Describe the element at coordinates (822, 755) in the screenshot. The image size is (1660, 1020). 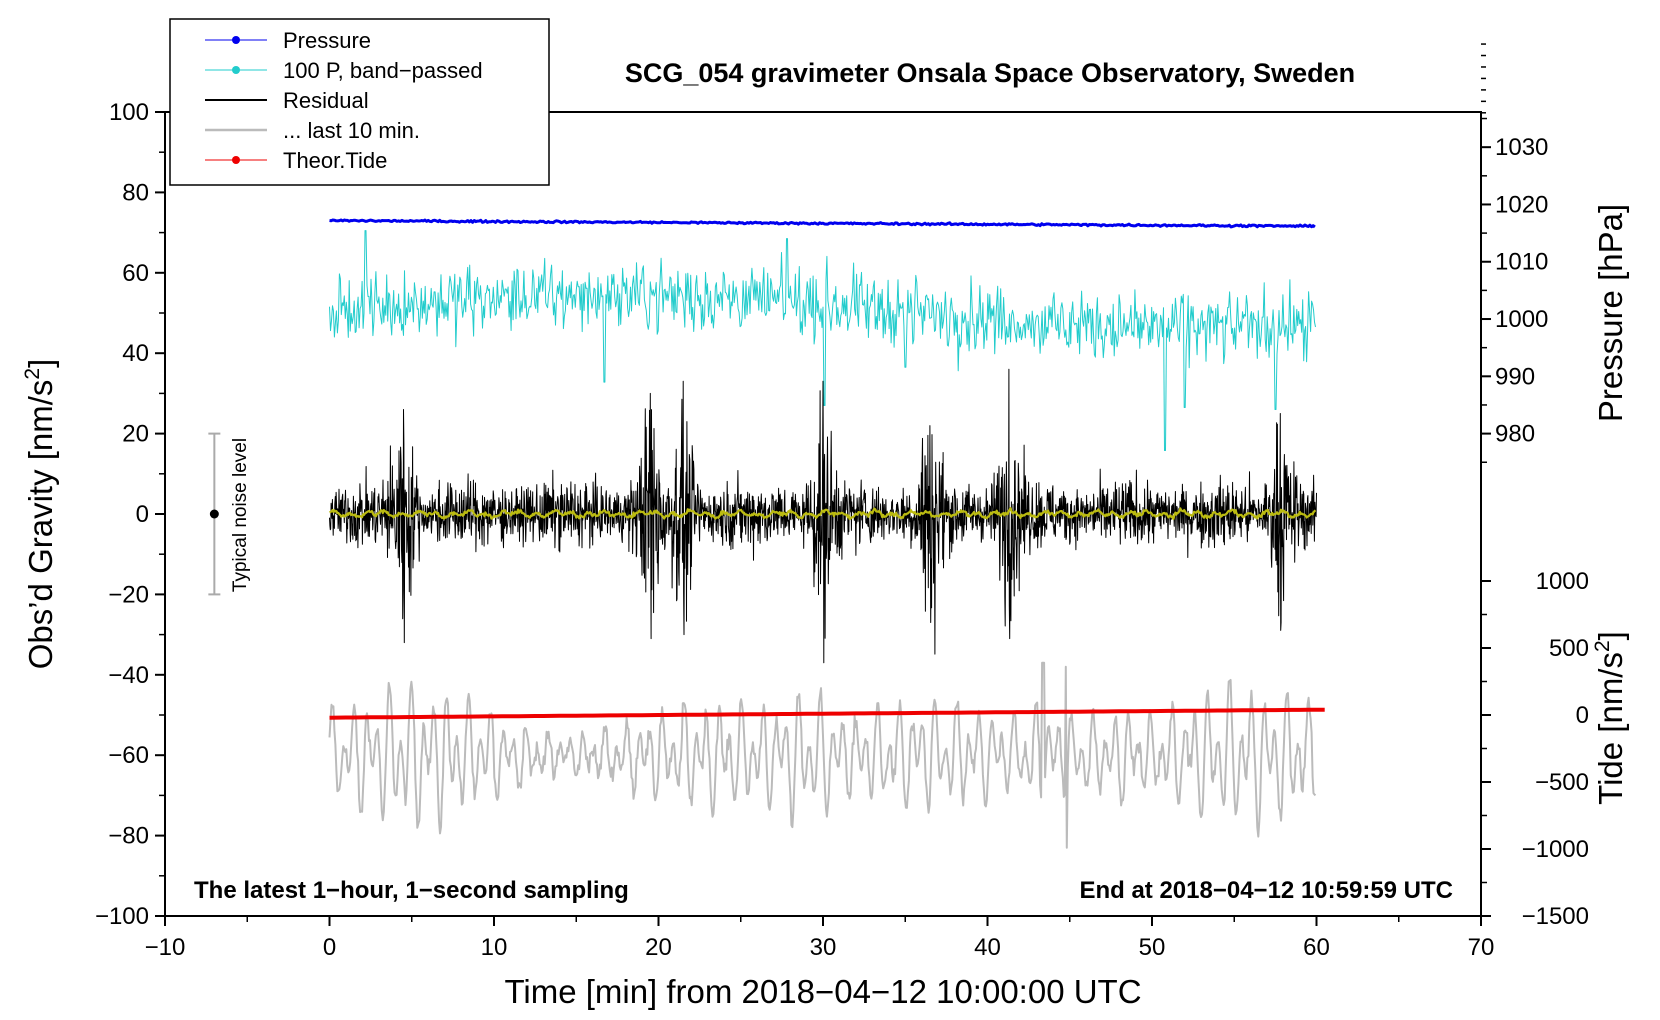
I see `series-last-10-min` at that location.